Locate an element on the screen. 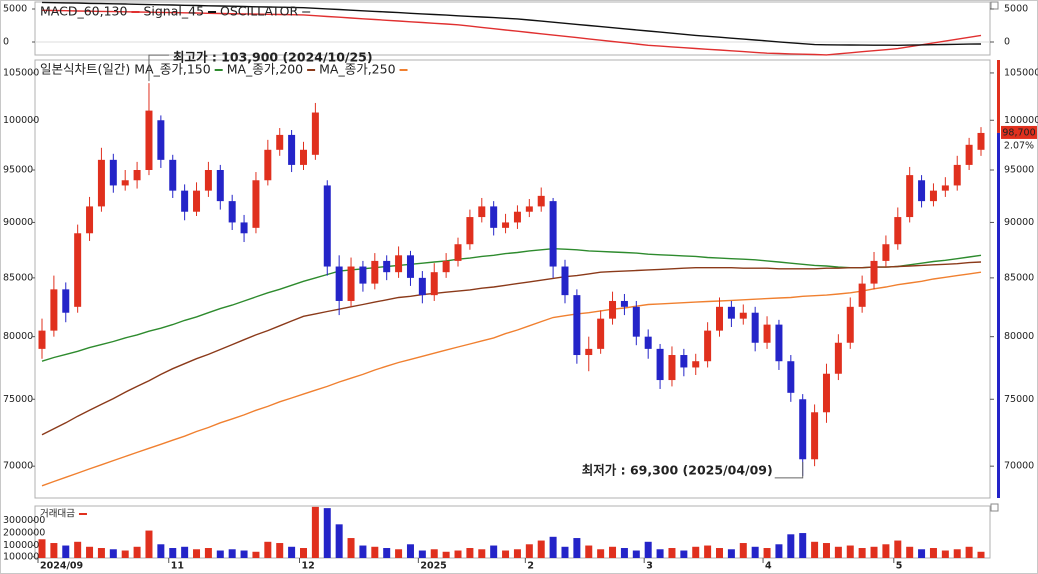  legend-title: 일본식차트(일간) is located at coordinates (85, 69).